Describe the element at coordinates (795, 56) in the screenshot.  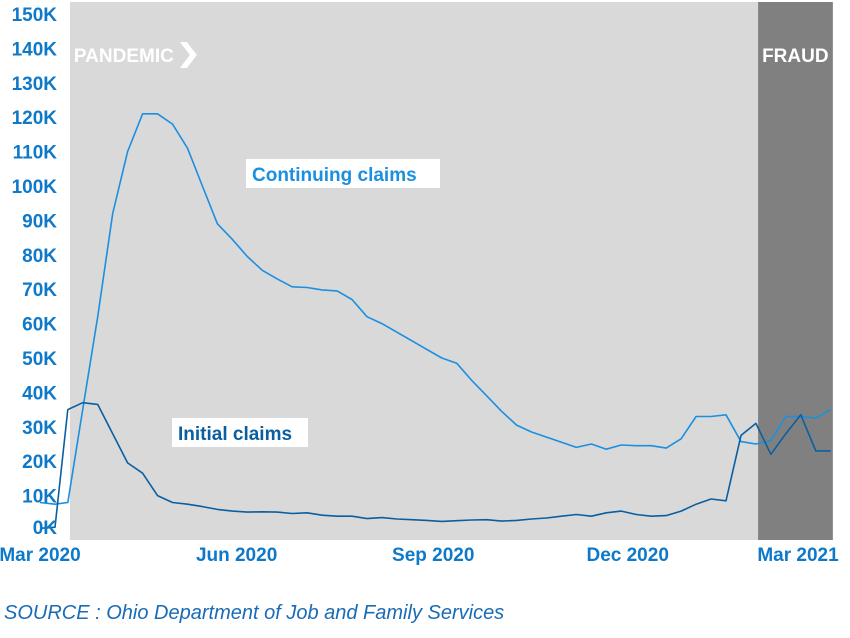
I see `band-label-fraud: FRAUD` at that location.